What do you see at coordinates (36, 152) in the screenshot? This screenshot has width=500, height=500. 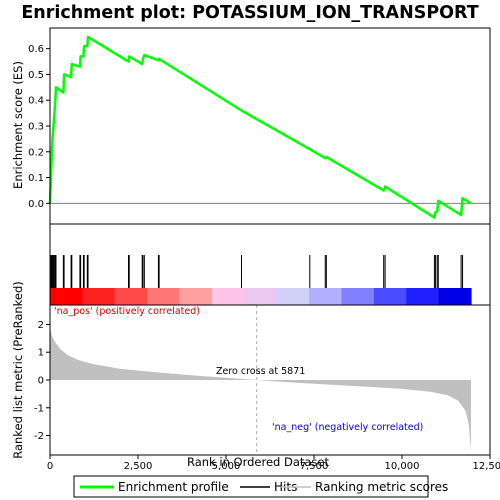 I see `es-y-tick-label: 0.2` at bounding box center [36, 152].